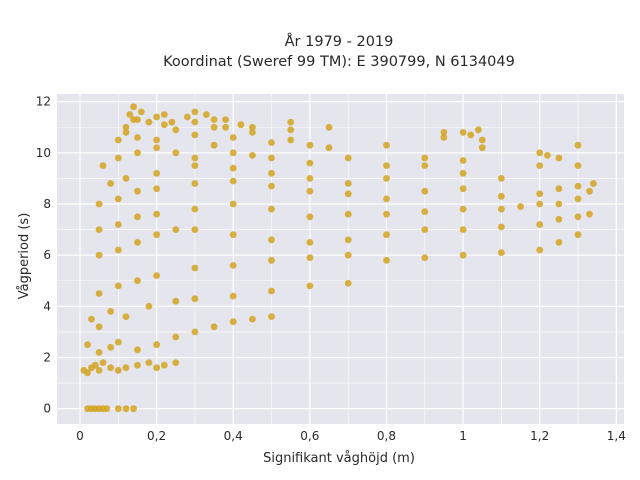 This screenshot has width=640, height=480. Describe the element at coordinates (339, 41) in the screenshot. I see `chart-title-line-1: År 1979 - 2019` at that location.